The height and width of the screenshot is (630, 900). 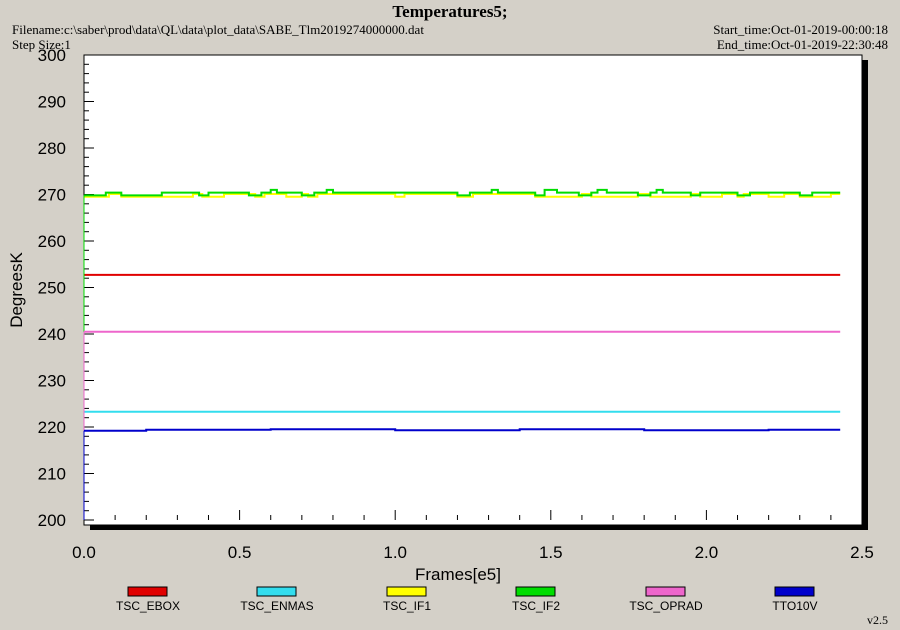 What do you see at coordinates (877, 620) in the screenshot?
I see `version-label: v2.5` at bounding box center [877, 620].